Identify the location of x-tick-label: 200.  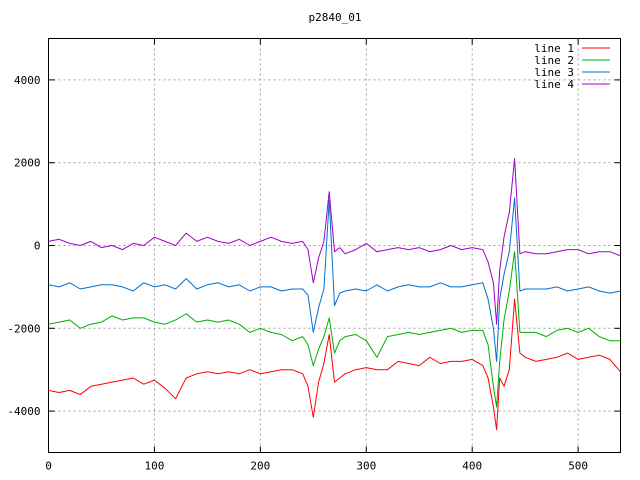
(260, 466).